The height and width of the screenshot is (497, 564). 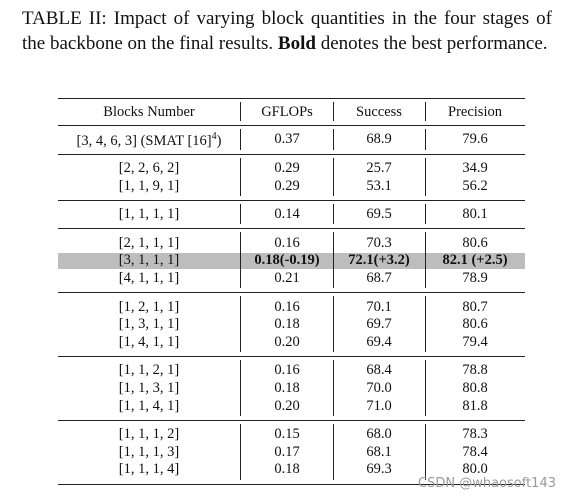 What do you see at coordinates (149, 185) in the screenshot?
I see `table-cell: [1, 1, 9, 1]` at bounding box center [149, 185].